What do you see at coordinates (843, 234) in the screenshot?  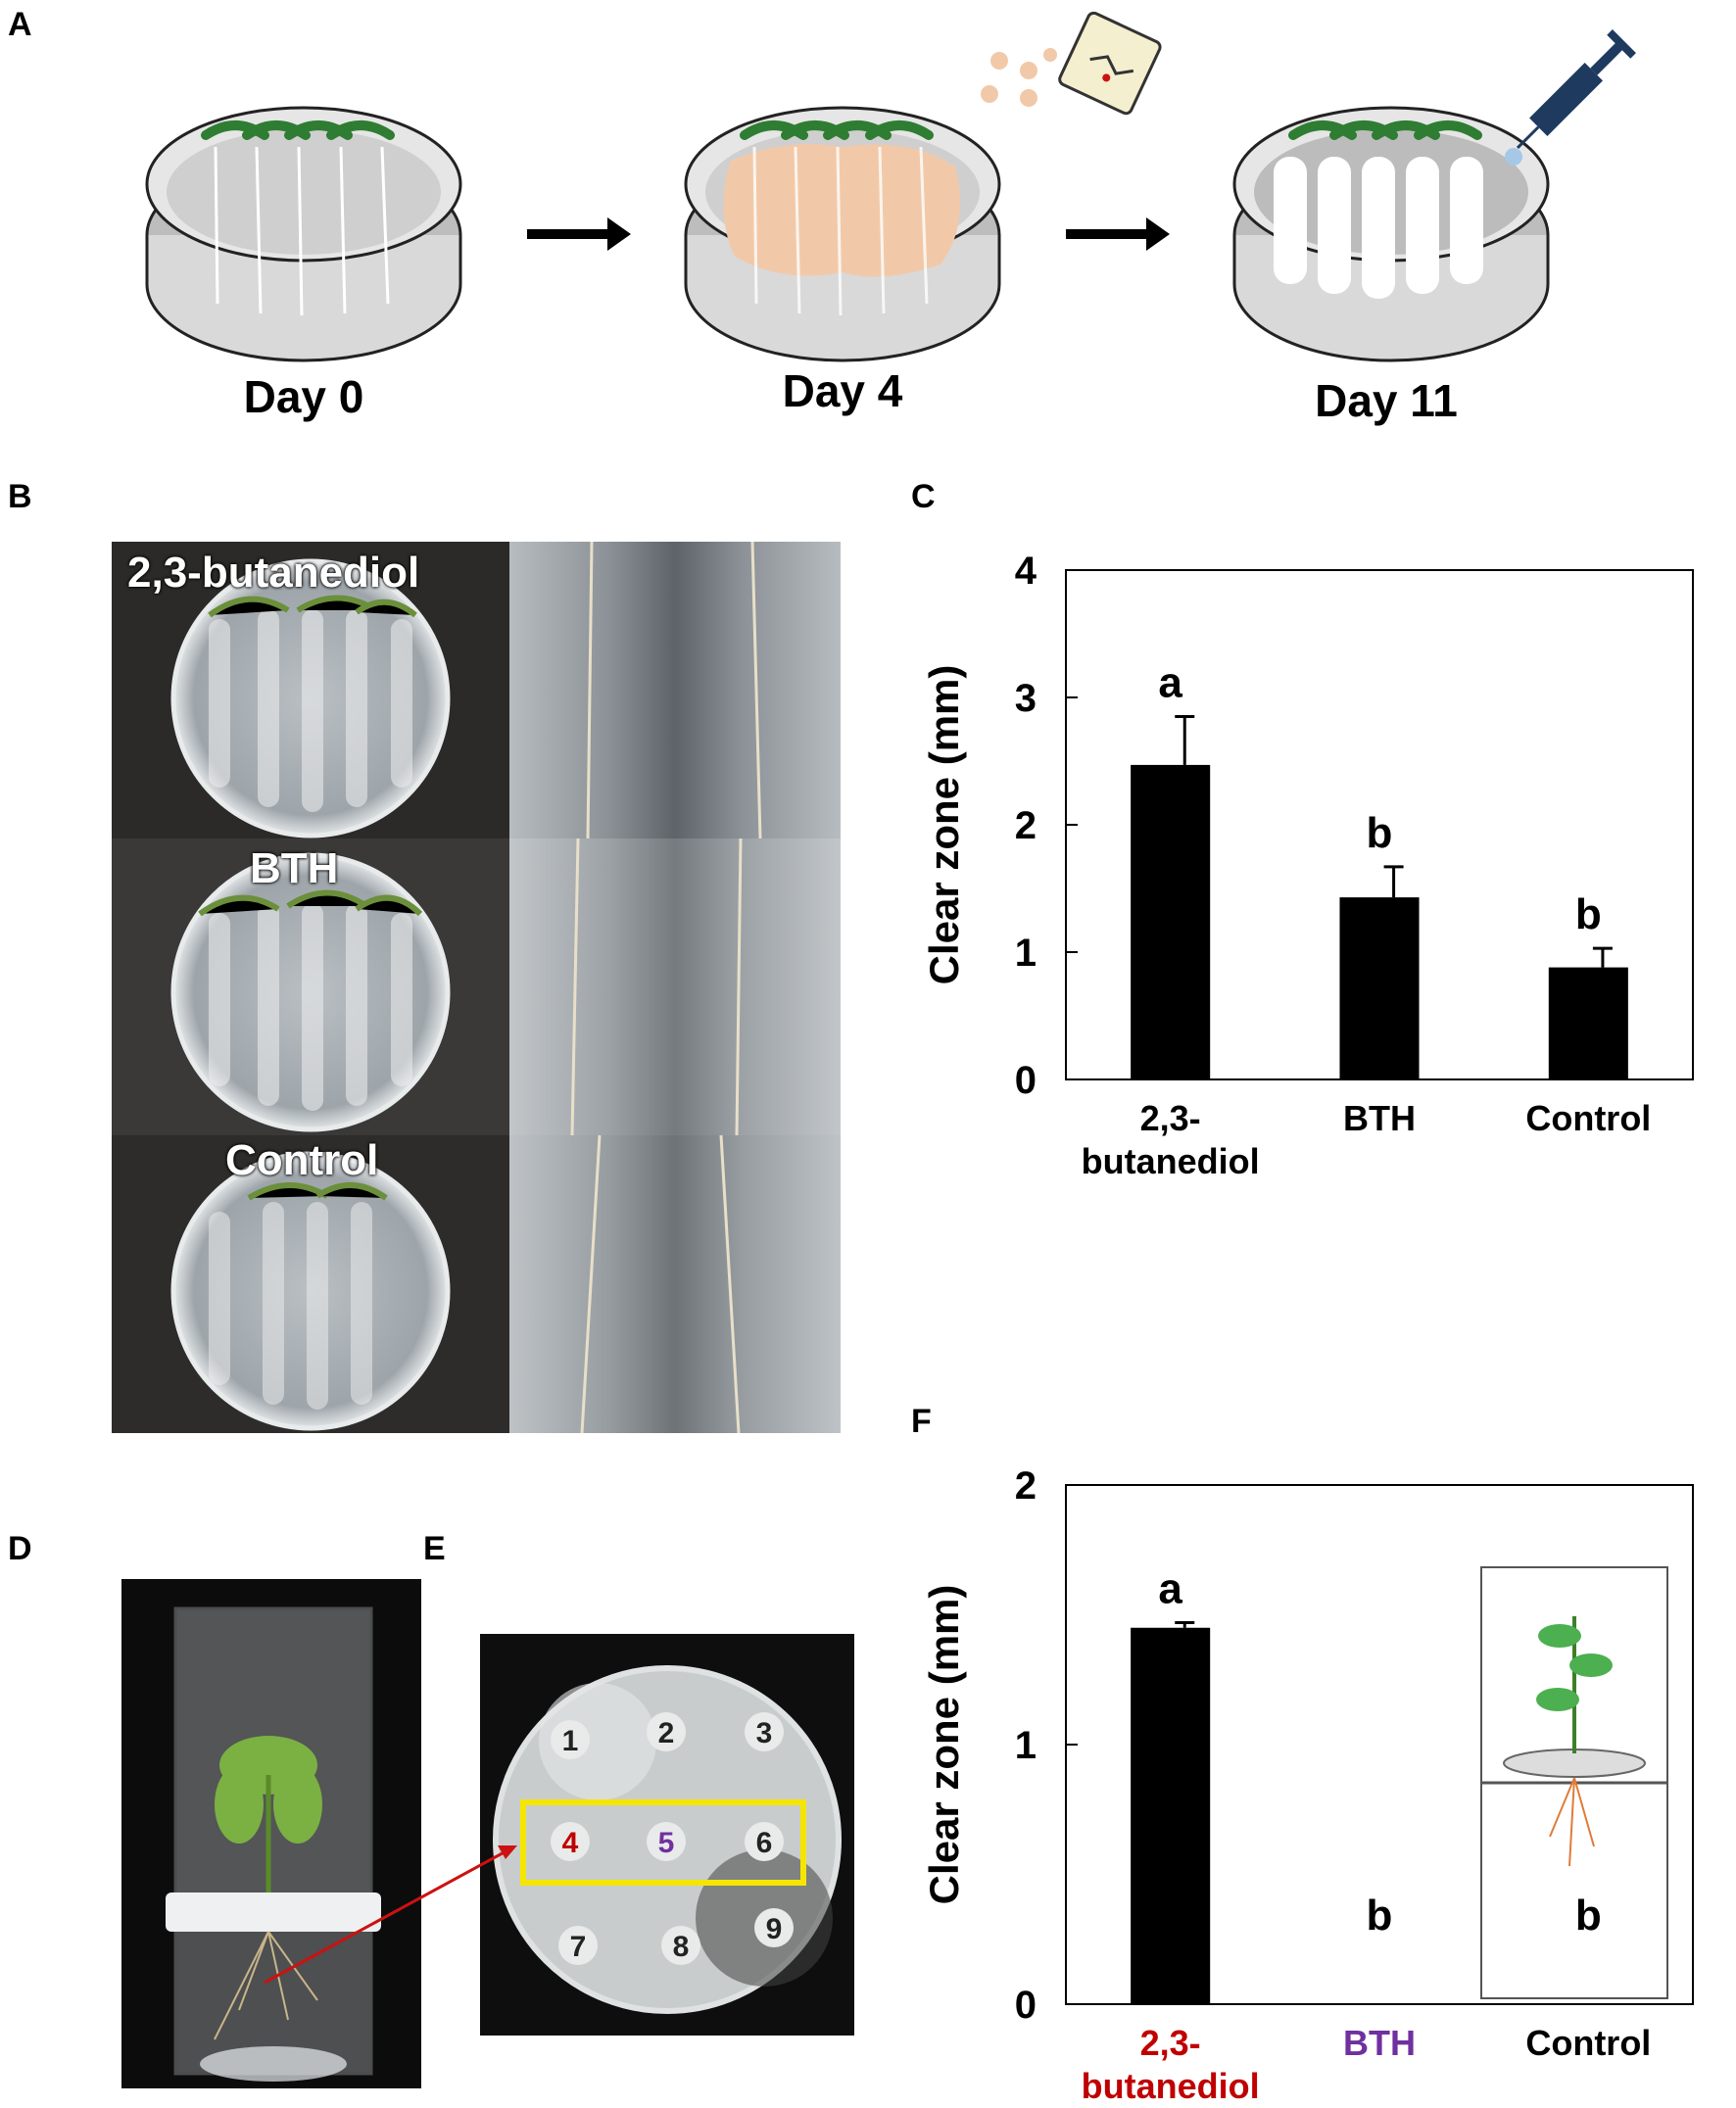 I see `petri-dish-day4` at bounding box center [843, 234].